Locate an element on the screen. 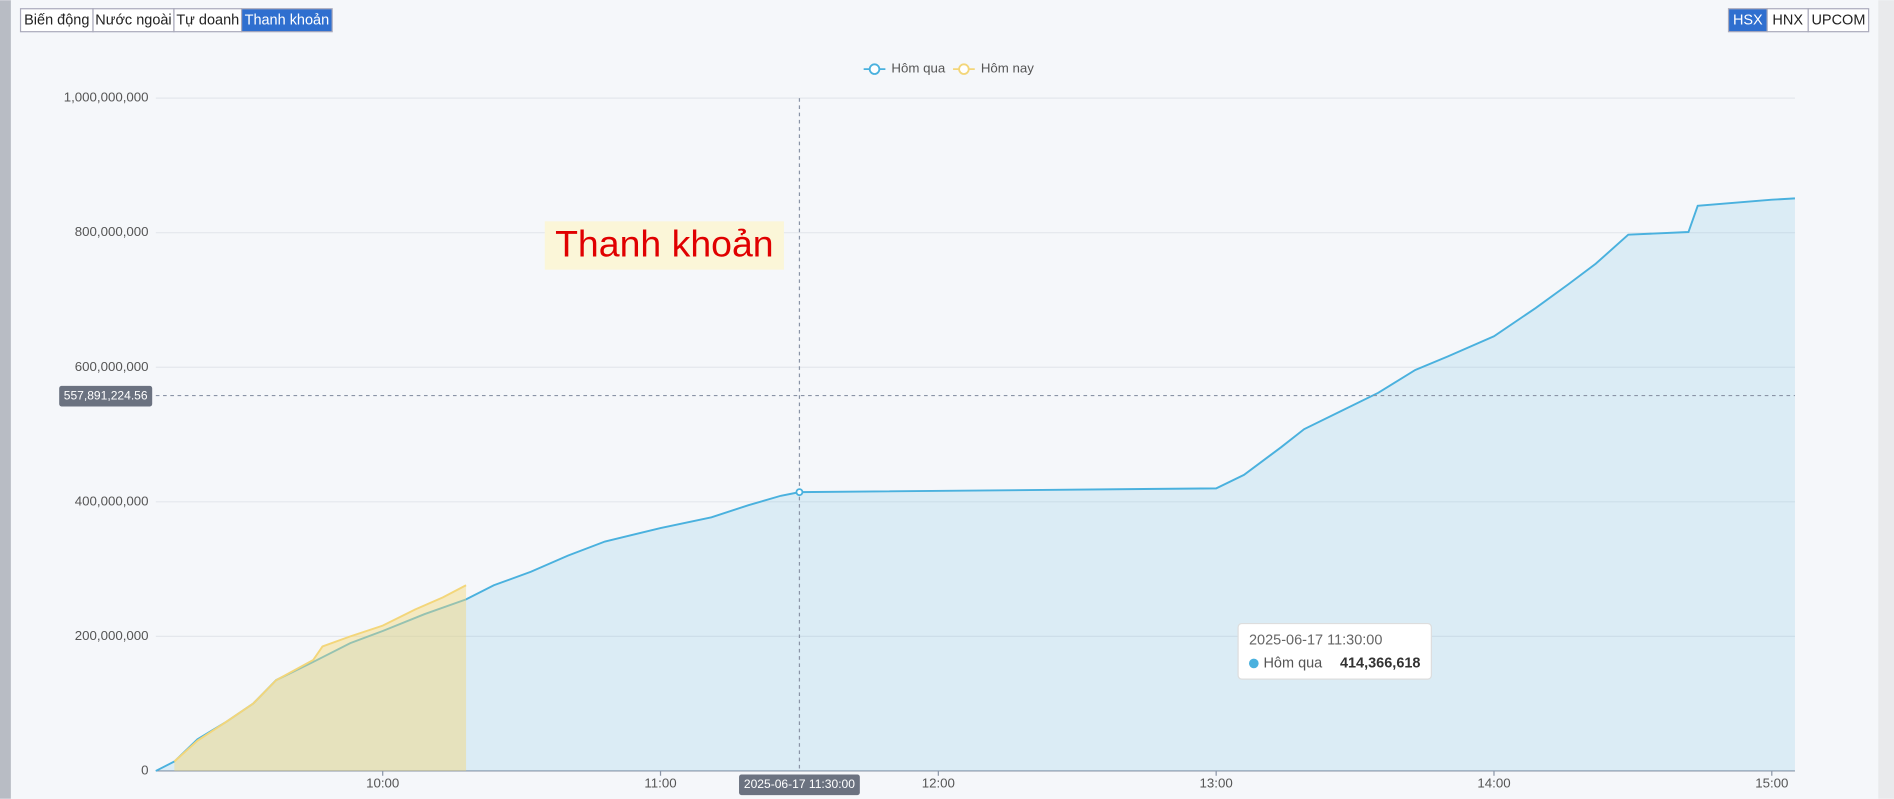  x-tick-label: 12:00 is located at coordinates (938, 783).